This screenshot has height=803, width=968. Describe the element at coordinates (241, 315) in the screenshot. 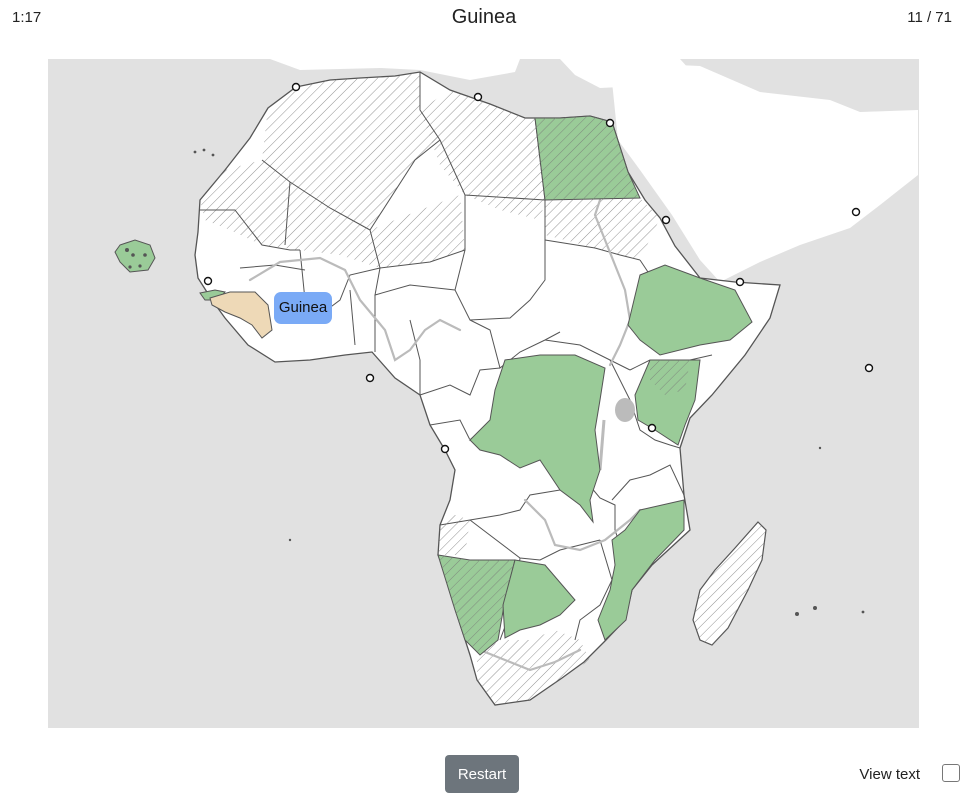

I see `guinea-region` at that location.